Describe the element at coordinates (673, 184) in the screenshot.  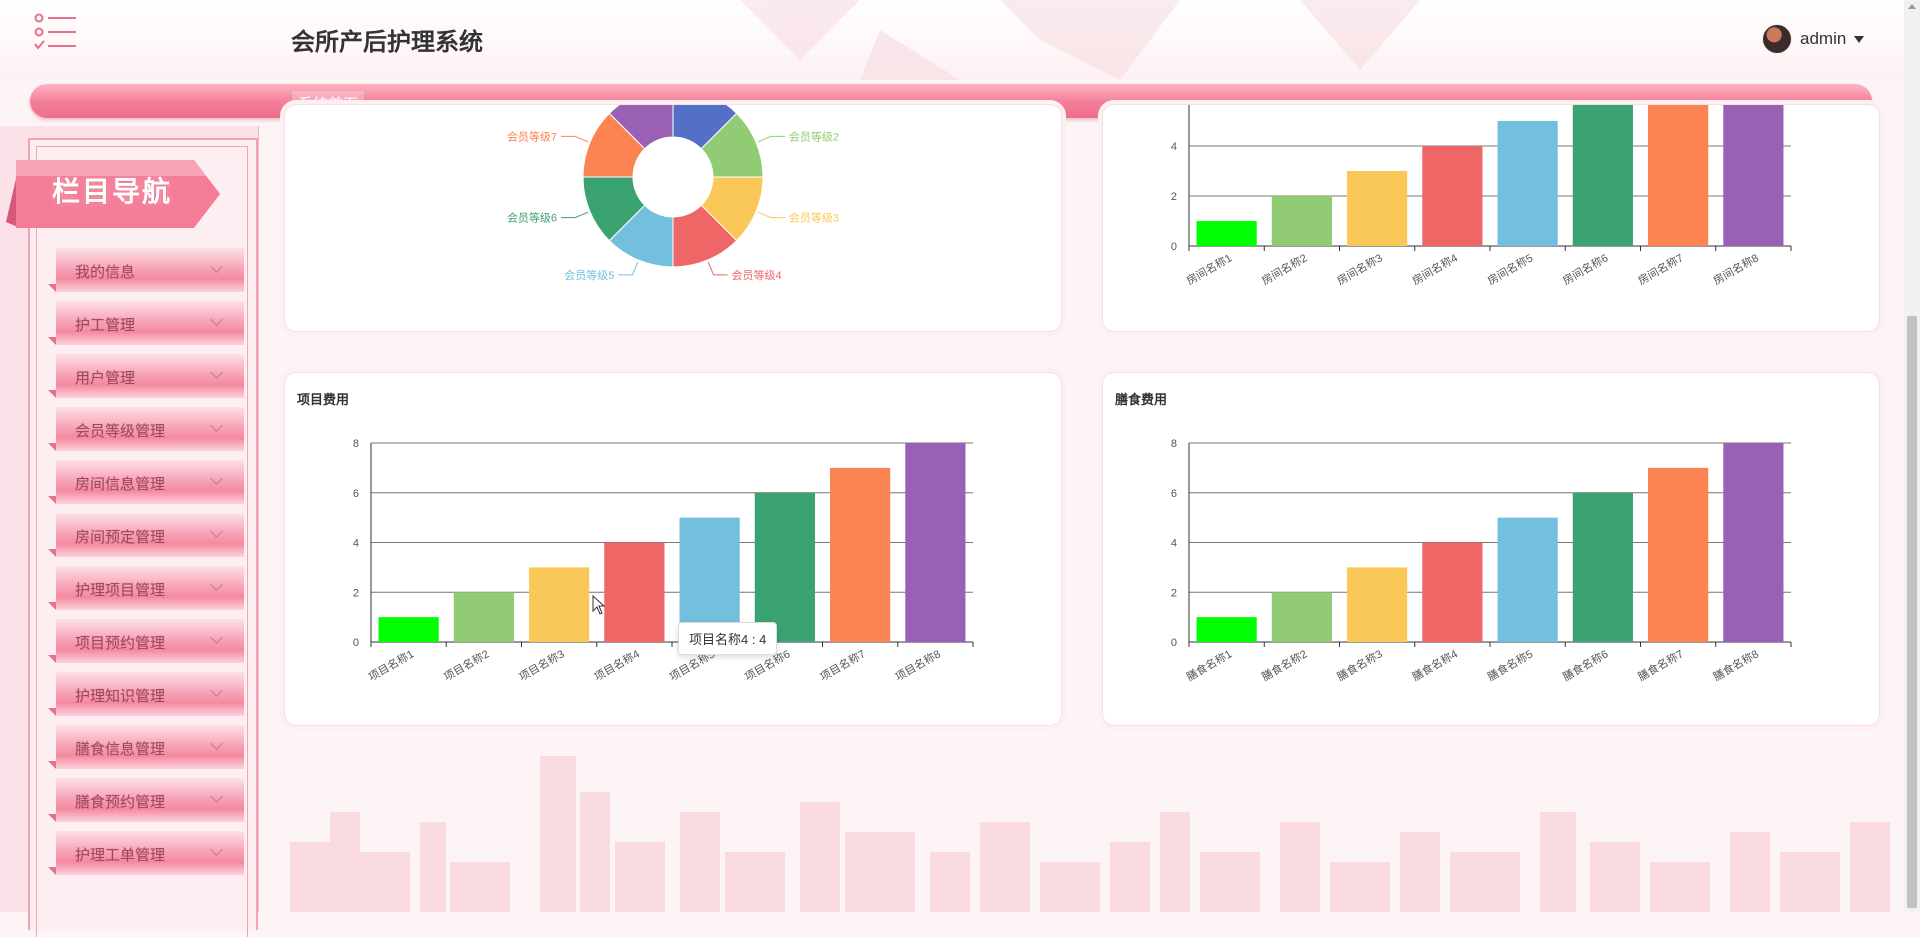
I see `member-level-pie-chart: 会员等级2 会员等级3 会员等级4 会员等级5 会员等级6 会员等级7` at that location.